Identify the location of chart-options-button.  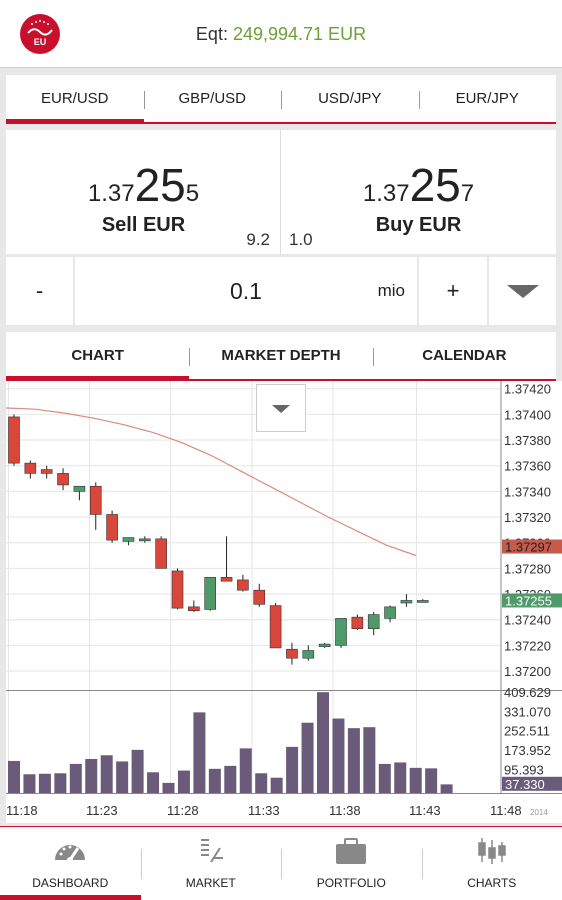
(281, 408).